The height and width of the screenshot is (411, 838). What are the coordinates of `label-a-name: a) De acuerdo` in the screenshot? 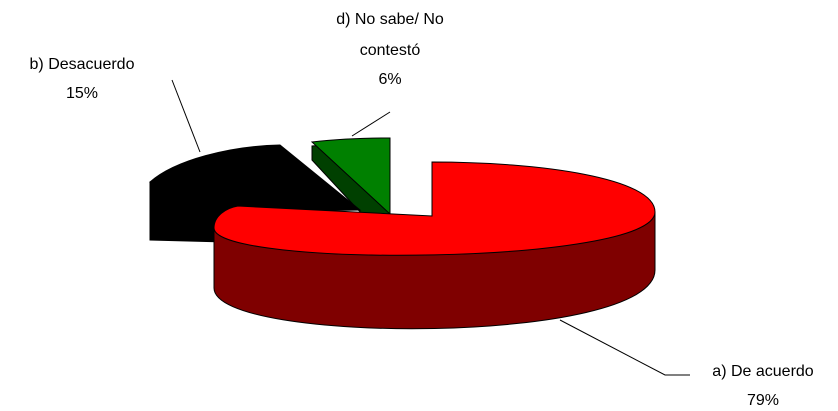 It's located at (762, 371).